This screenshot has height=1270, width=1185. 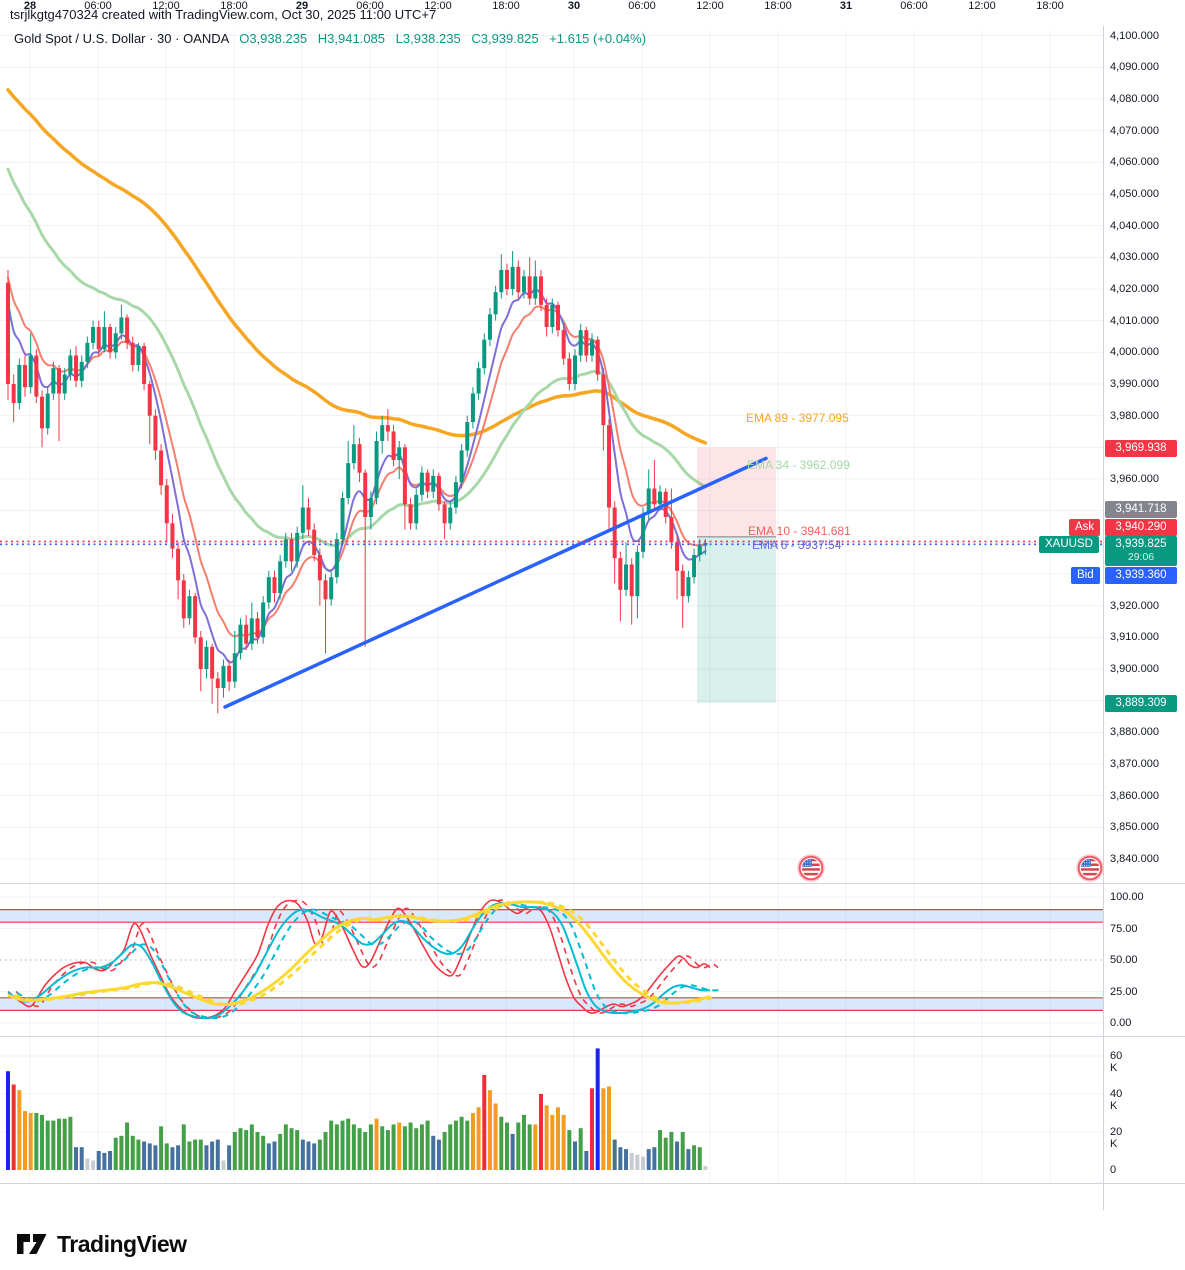 I want to click on ema10-legend: EMA 10 - 3941.681, so click(x=799, y=531).